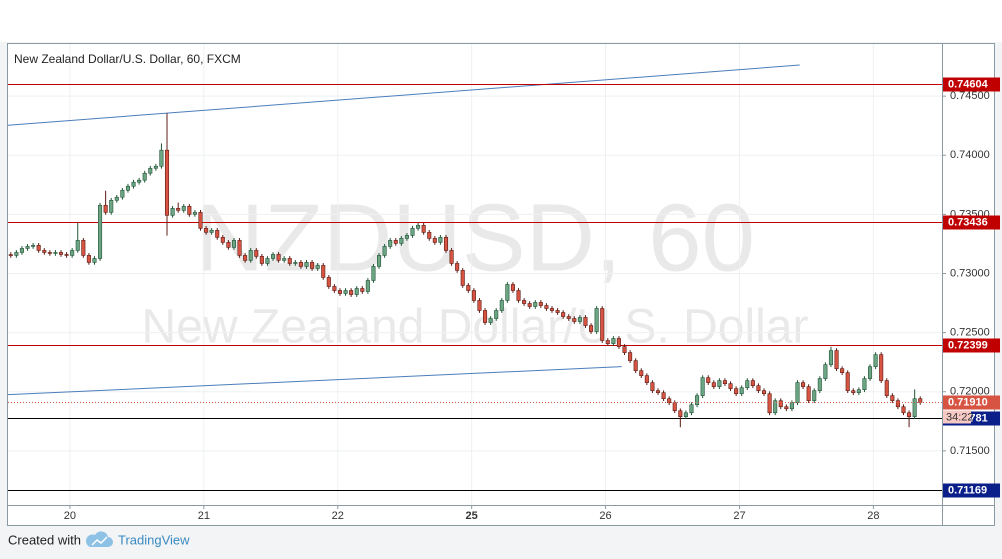 The width and height of the screenshot is (1002, 559). What do you see at coordinates (960, 417) in the screenshot?
I see `countdown: 34:22` at bounding box center [960, 417].